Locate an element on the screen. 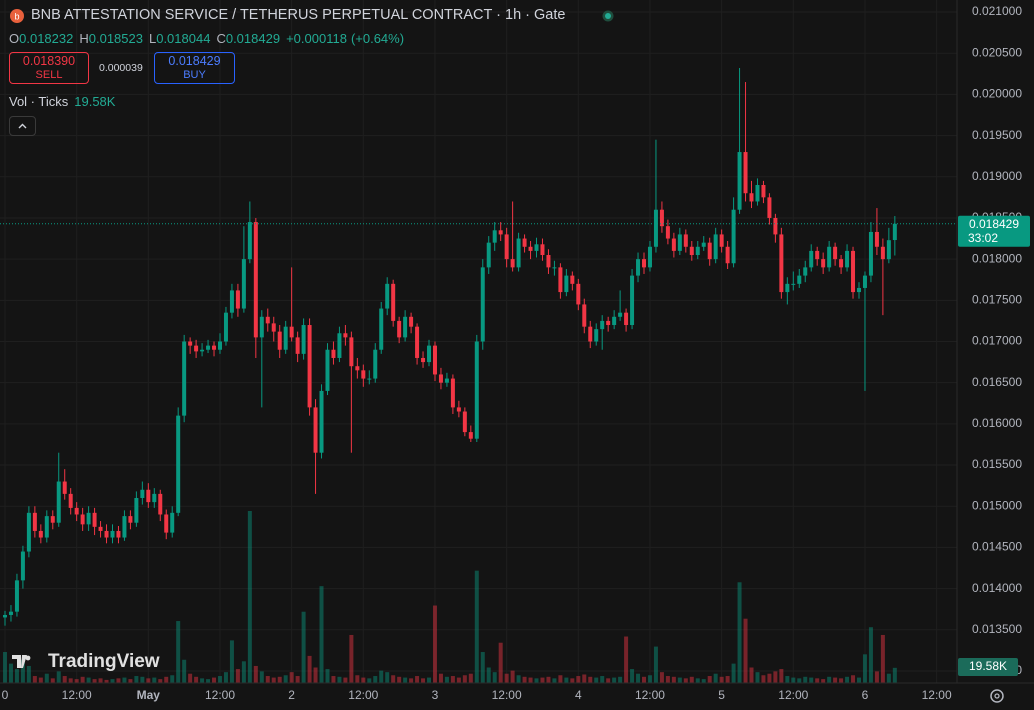  sell-label: SELL is located at coordinates (49, 75).